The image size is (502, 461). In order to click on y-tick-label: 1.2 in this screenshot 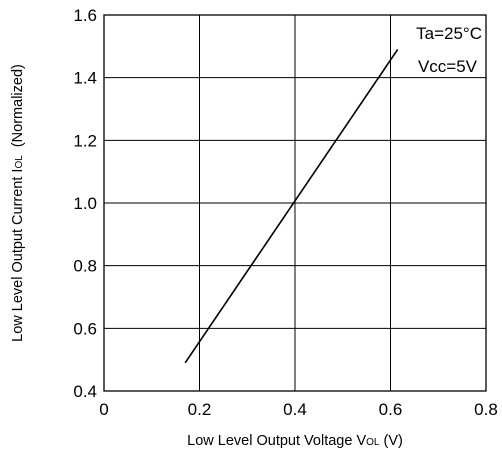, I will do `click(85, 140)`.